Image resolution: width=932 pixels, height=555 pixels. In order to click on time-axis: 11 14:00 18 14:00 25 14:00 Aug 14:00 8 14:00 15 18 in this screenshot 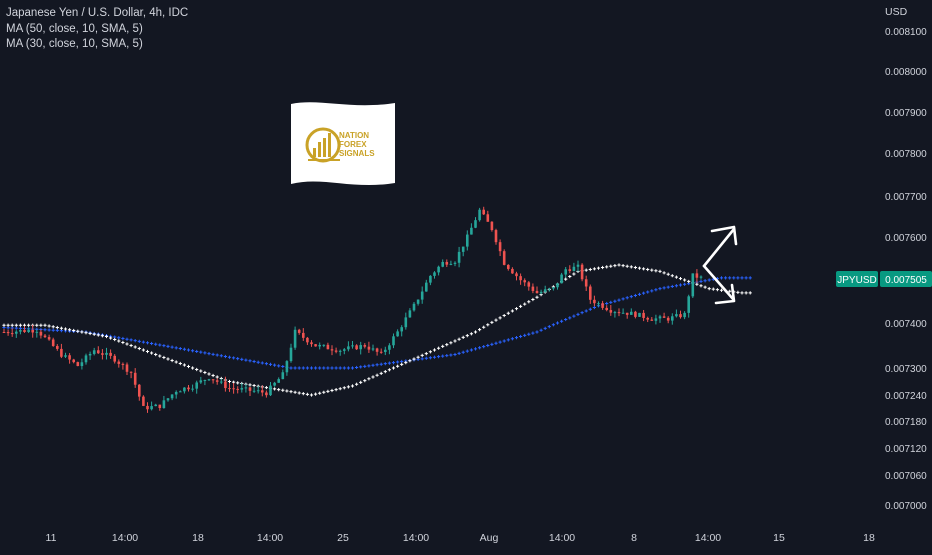, I will do `click(460, 538)`.